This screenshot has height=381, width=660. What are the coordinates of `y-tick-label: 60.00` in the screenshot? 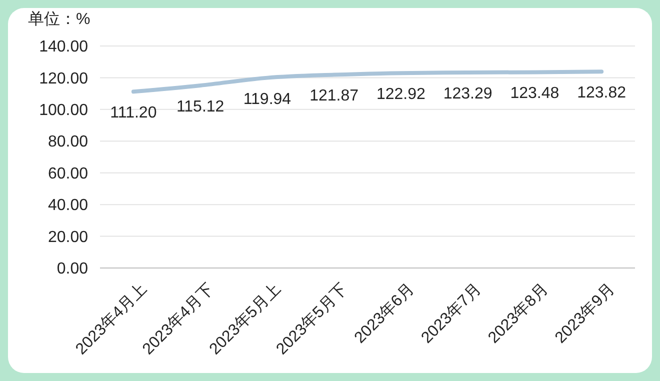 It's located at (68, 173).